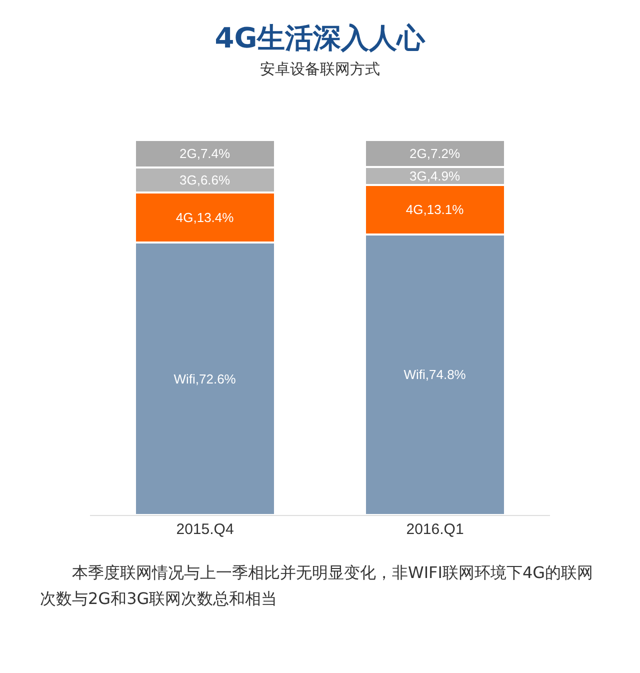  What do you see at coordinates (205, 378) in the screenshot?
I see `data-label: Wifi,72.6%` at bounding box center [205, 378].